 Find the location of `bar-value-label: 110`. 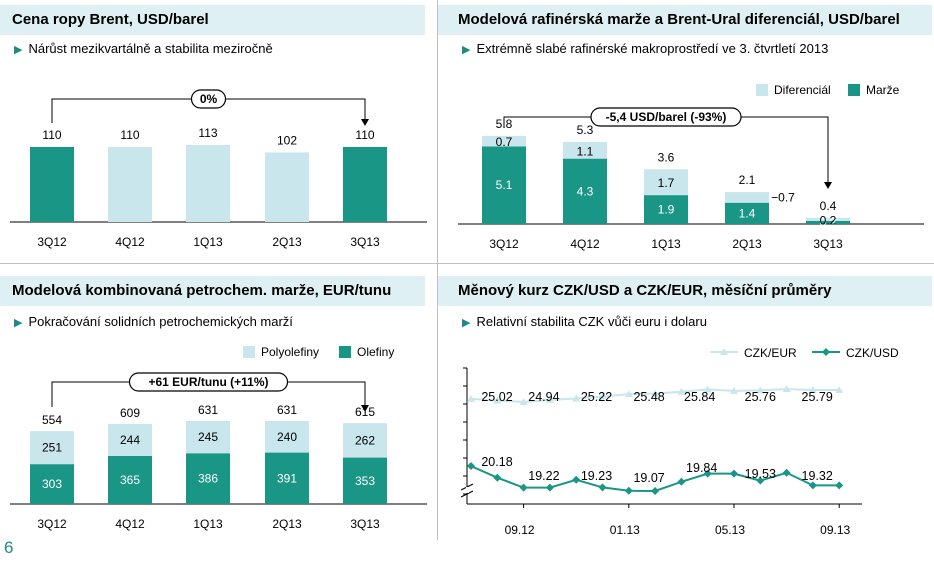

bar-value-label: 110 is located at coordinates (129, 135).